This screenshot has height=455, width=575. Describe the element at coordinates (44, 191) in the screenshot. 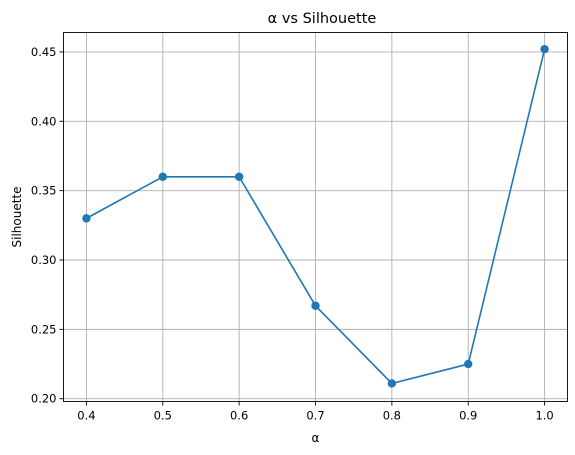

I see `y-tick-label: 0.35` at that location.